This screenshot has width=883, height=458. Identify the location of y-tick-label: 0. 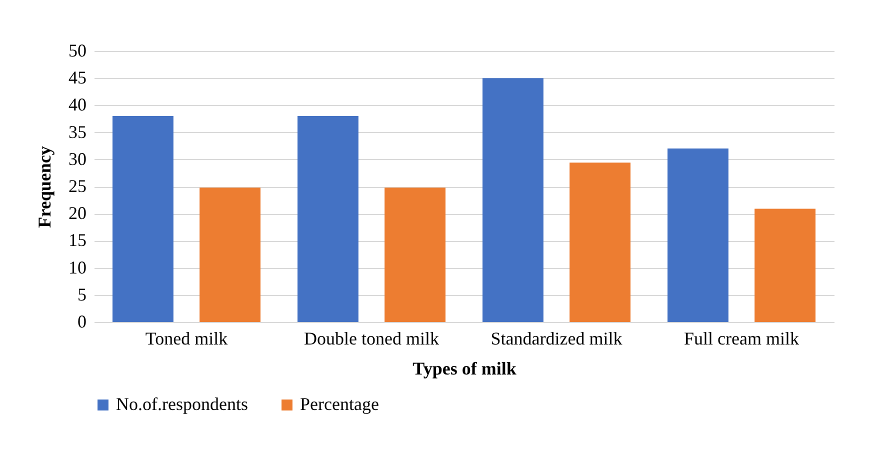
(82, 322).